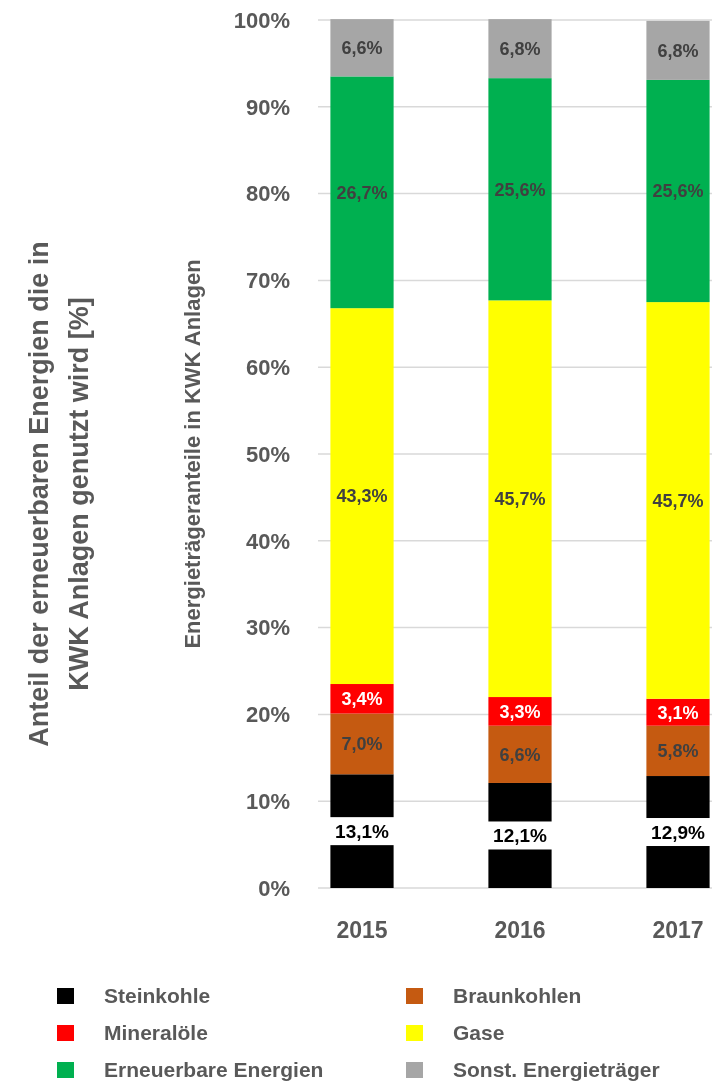  Describe the element at coordinates (214, 1070) in the screenshot. I see `legend-label: Erneuerbare Energien` at that location.